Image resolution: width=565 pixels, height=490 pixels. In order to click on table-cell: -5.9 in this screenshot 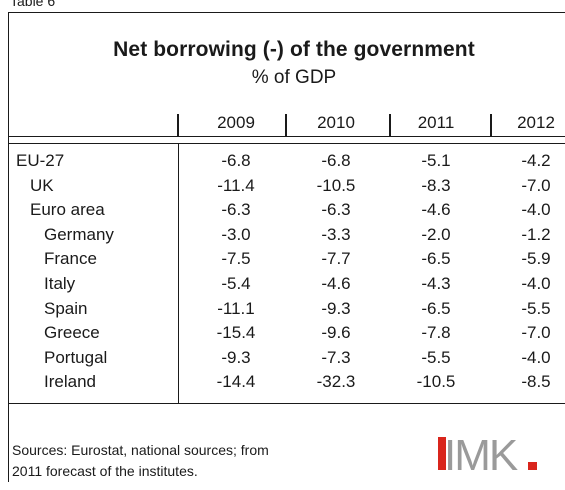, I will do `click(536, 259)`.